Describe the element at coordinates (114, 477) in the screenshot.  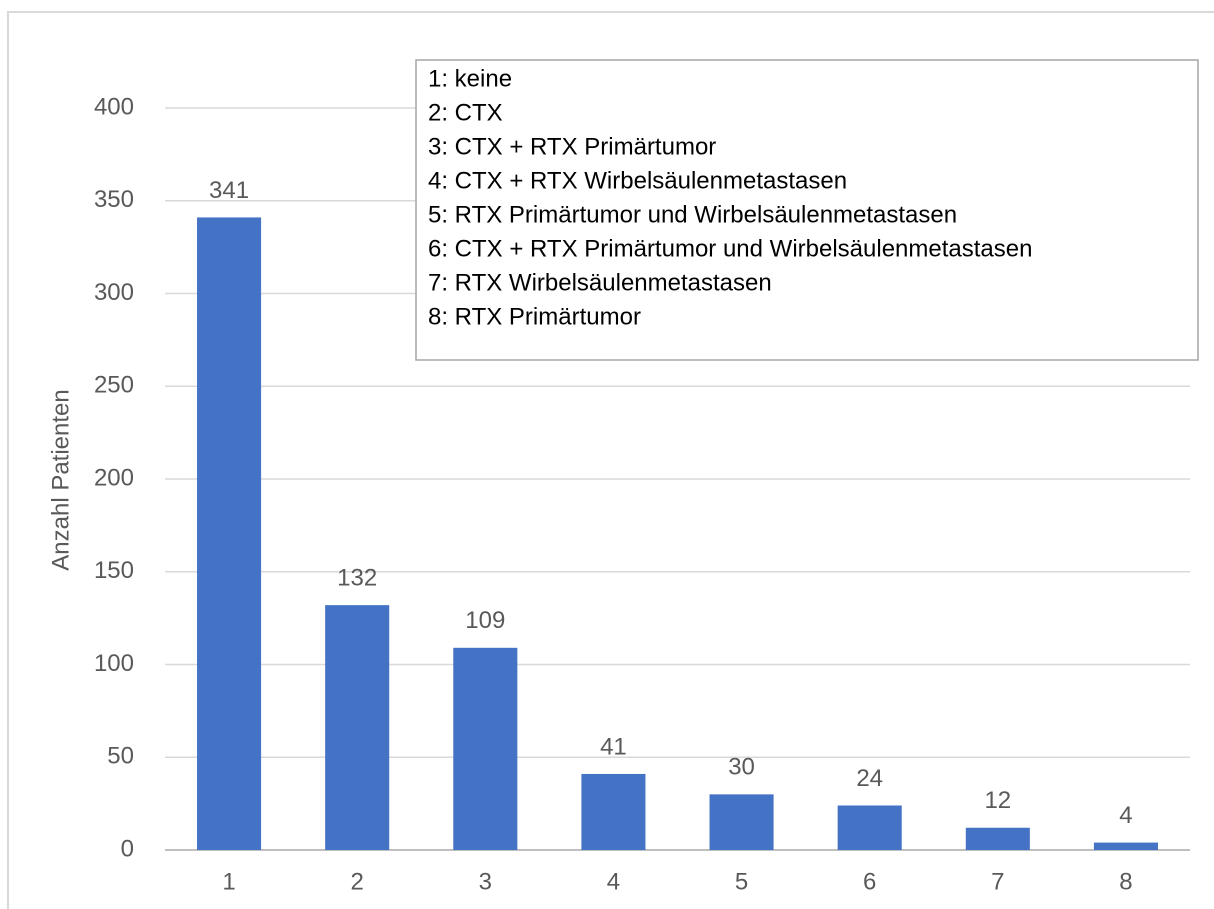
I see `y-tick-label: 200` at that location.